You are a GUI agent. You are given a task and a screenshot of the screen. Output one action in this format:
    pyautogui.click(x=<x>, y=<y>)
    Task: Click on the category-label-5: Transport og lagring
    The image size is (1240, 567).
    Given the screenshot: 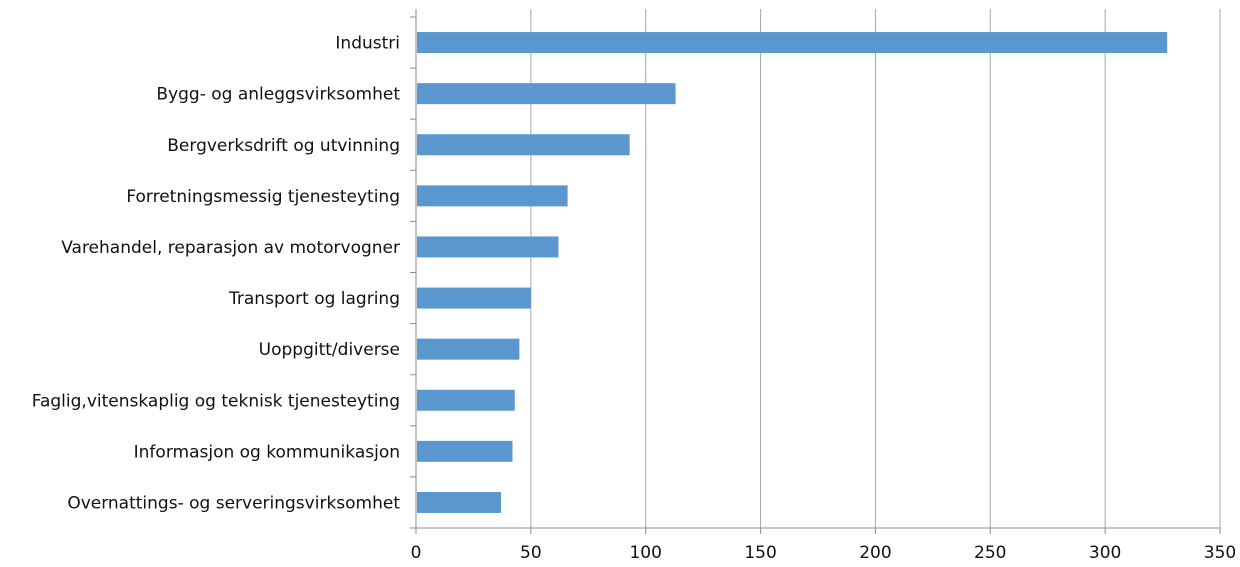 What is the action you would take?
    pyautogui.click(x=314, y=299)
    